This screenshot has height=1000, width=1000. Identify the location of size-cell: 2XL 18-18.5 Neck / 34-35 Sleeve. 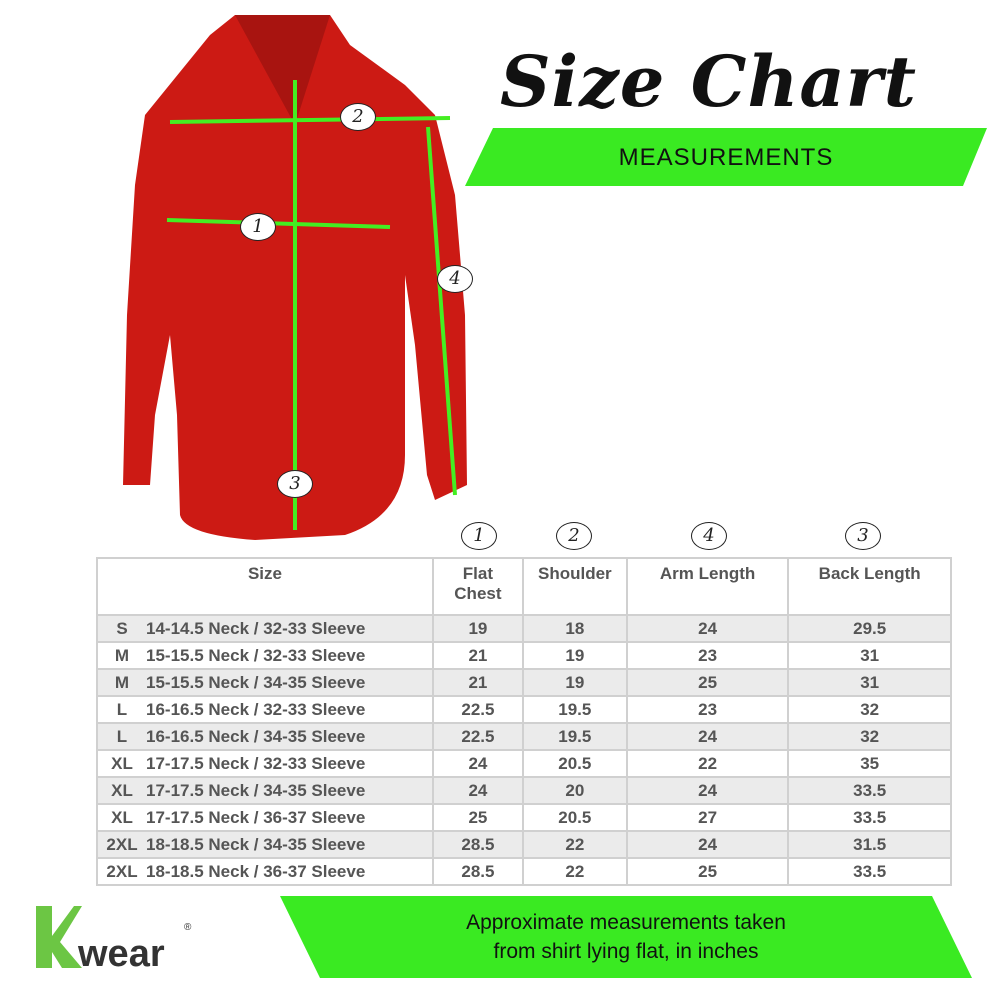
(265, 844).